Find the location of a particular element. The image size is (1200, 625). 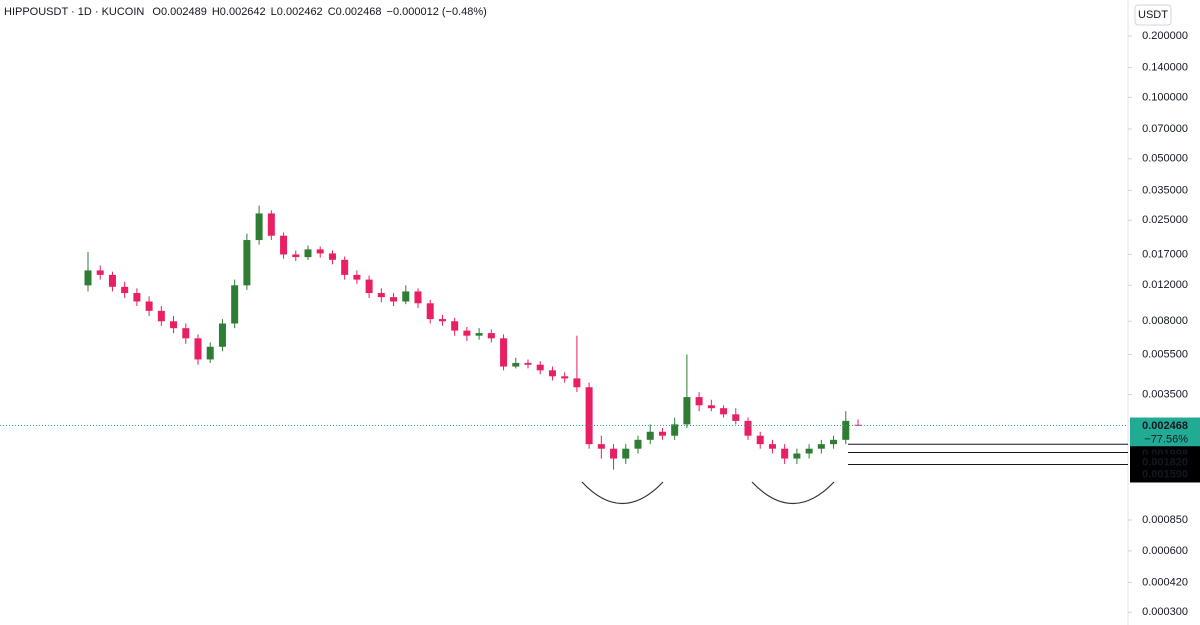

y-tick-label: 0.025000 is located at coordinates (1165, 220).